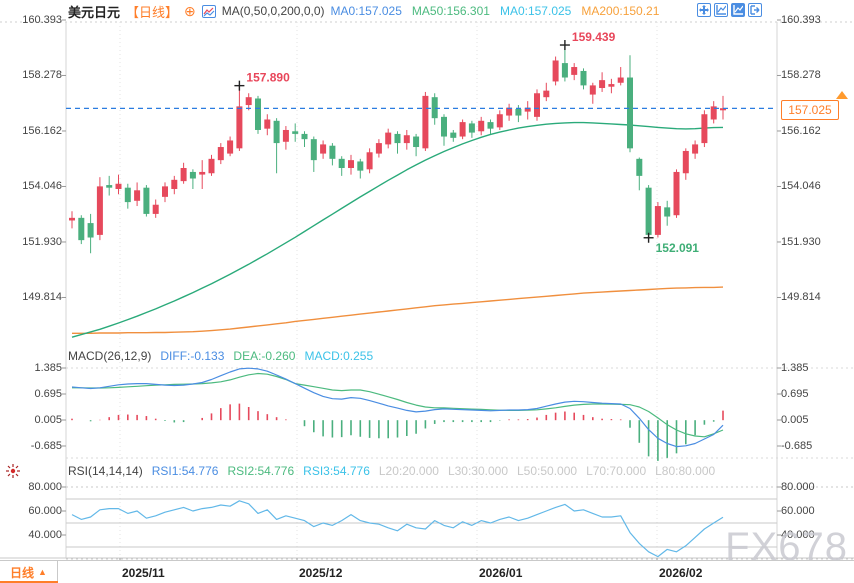 The height and width of the screenshot is (583, 854). What do you see at coordinates (143, 573) in the screenshot?
I see `date-label: 2025/11` at bounding box center [143, 573].